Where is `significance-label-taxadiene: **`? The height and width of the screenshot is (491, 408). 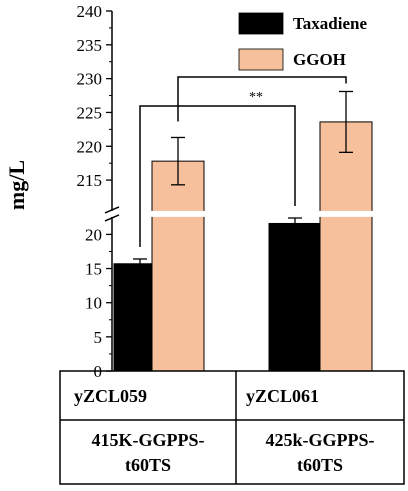 significance-label-taxadiene: ** is located at coordinates (256, 97).